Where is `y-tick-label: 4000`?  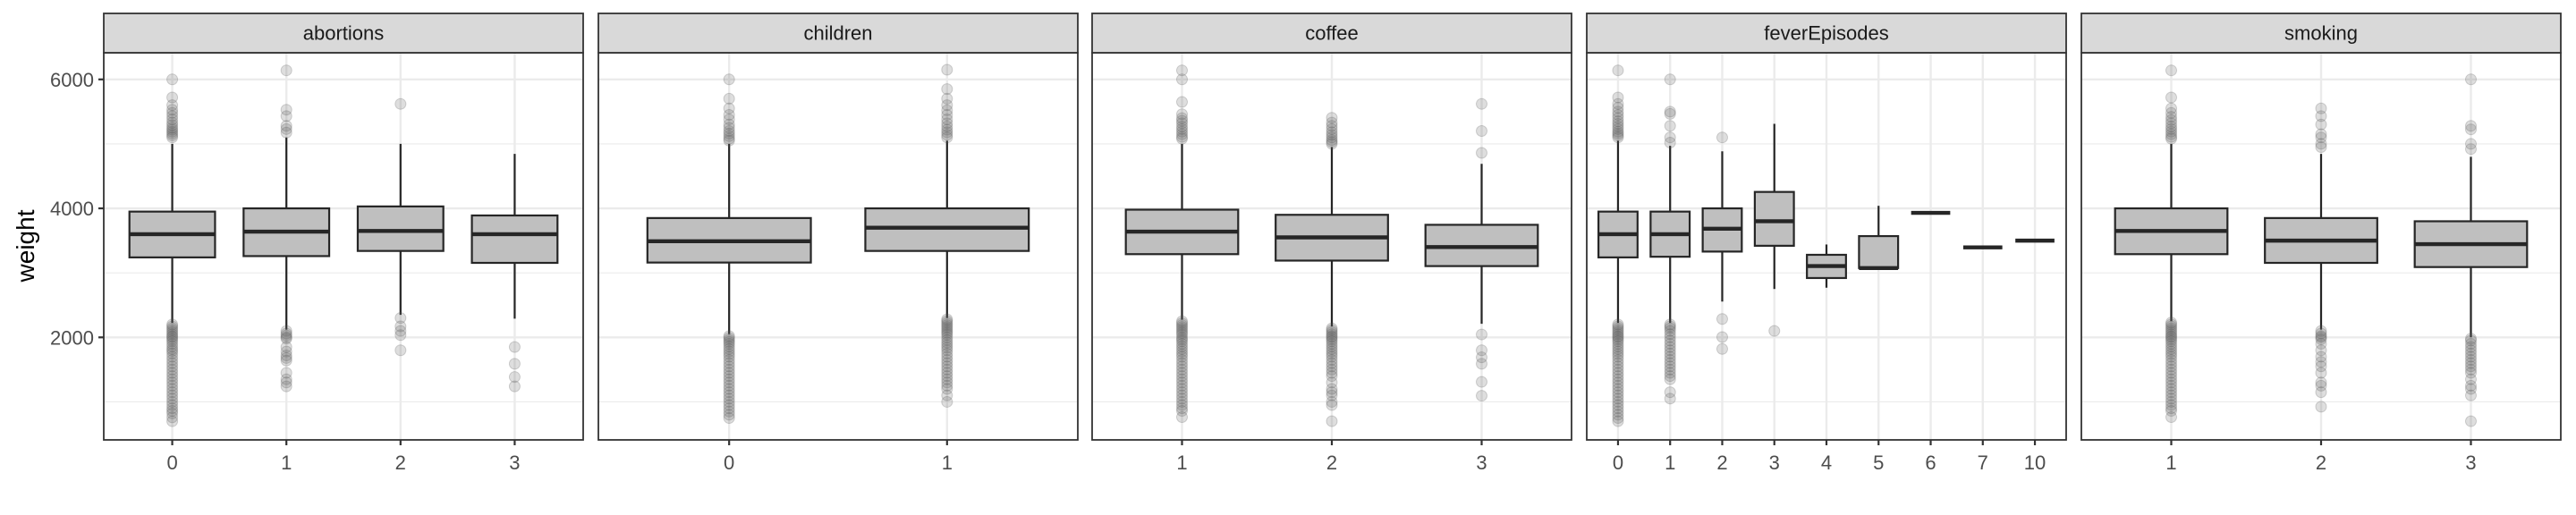 y-tick-label: 4000 is located at coordinates (72, 209).